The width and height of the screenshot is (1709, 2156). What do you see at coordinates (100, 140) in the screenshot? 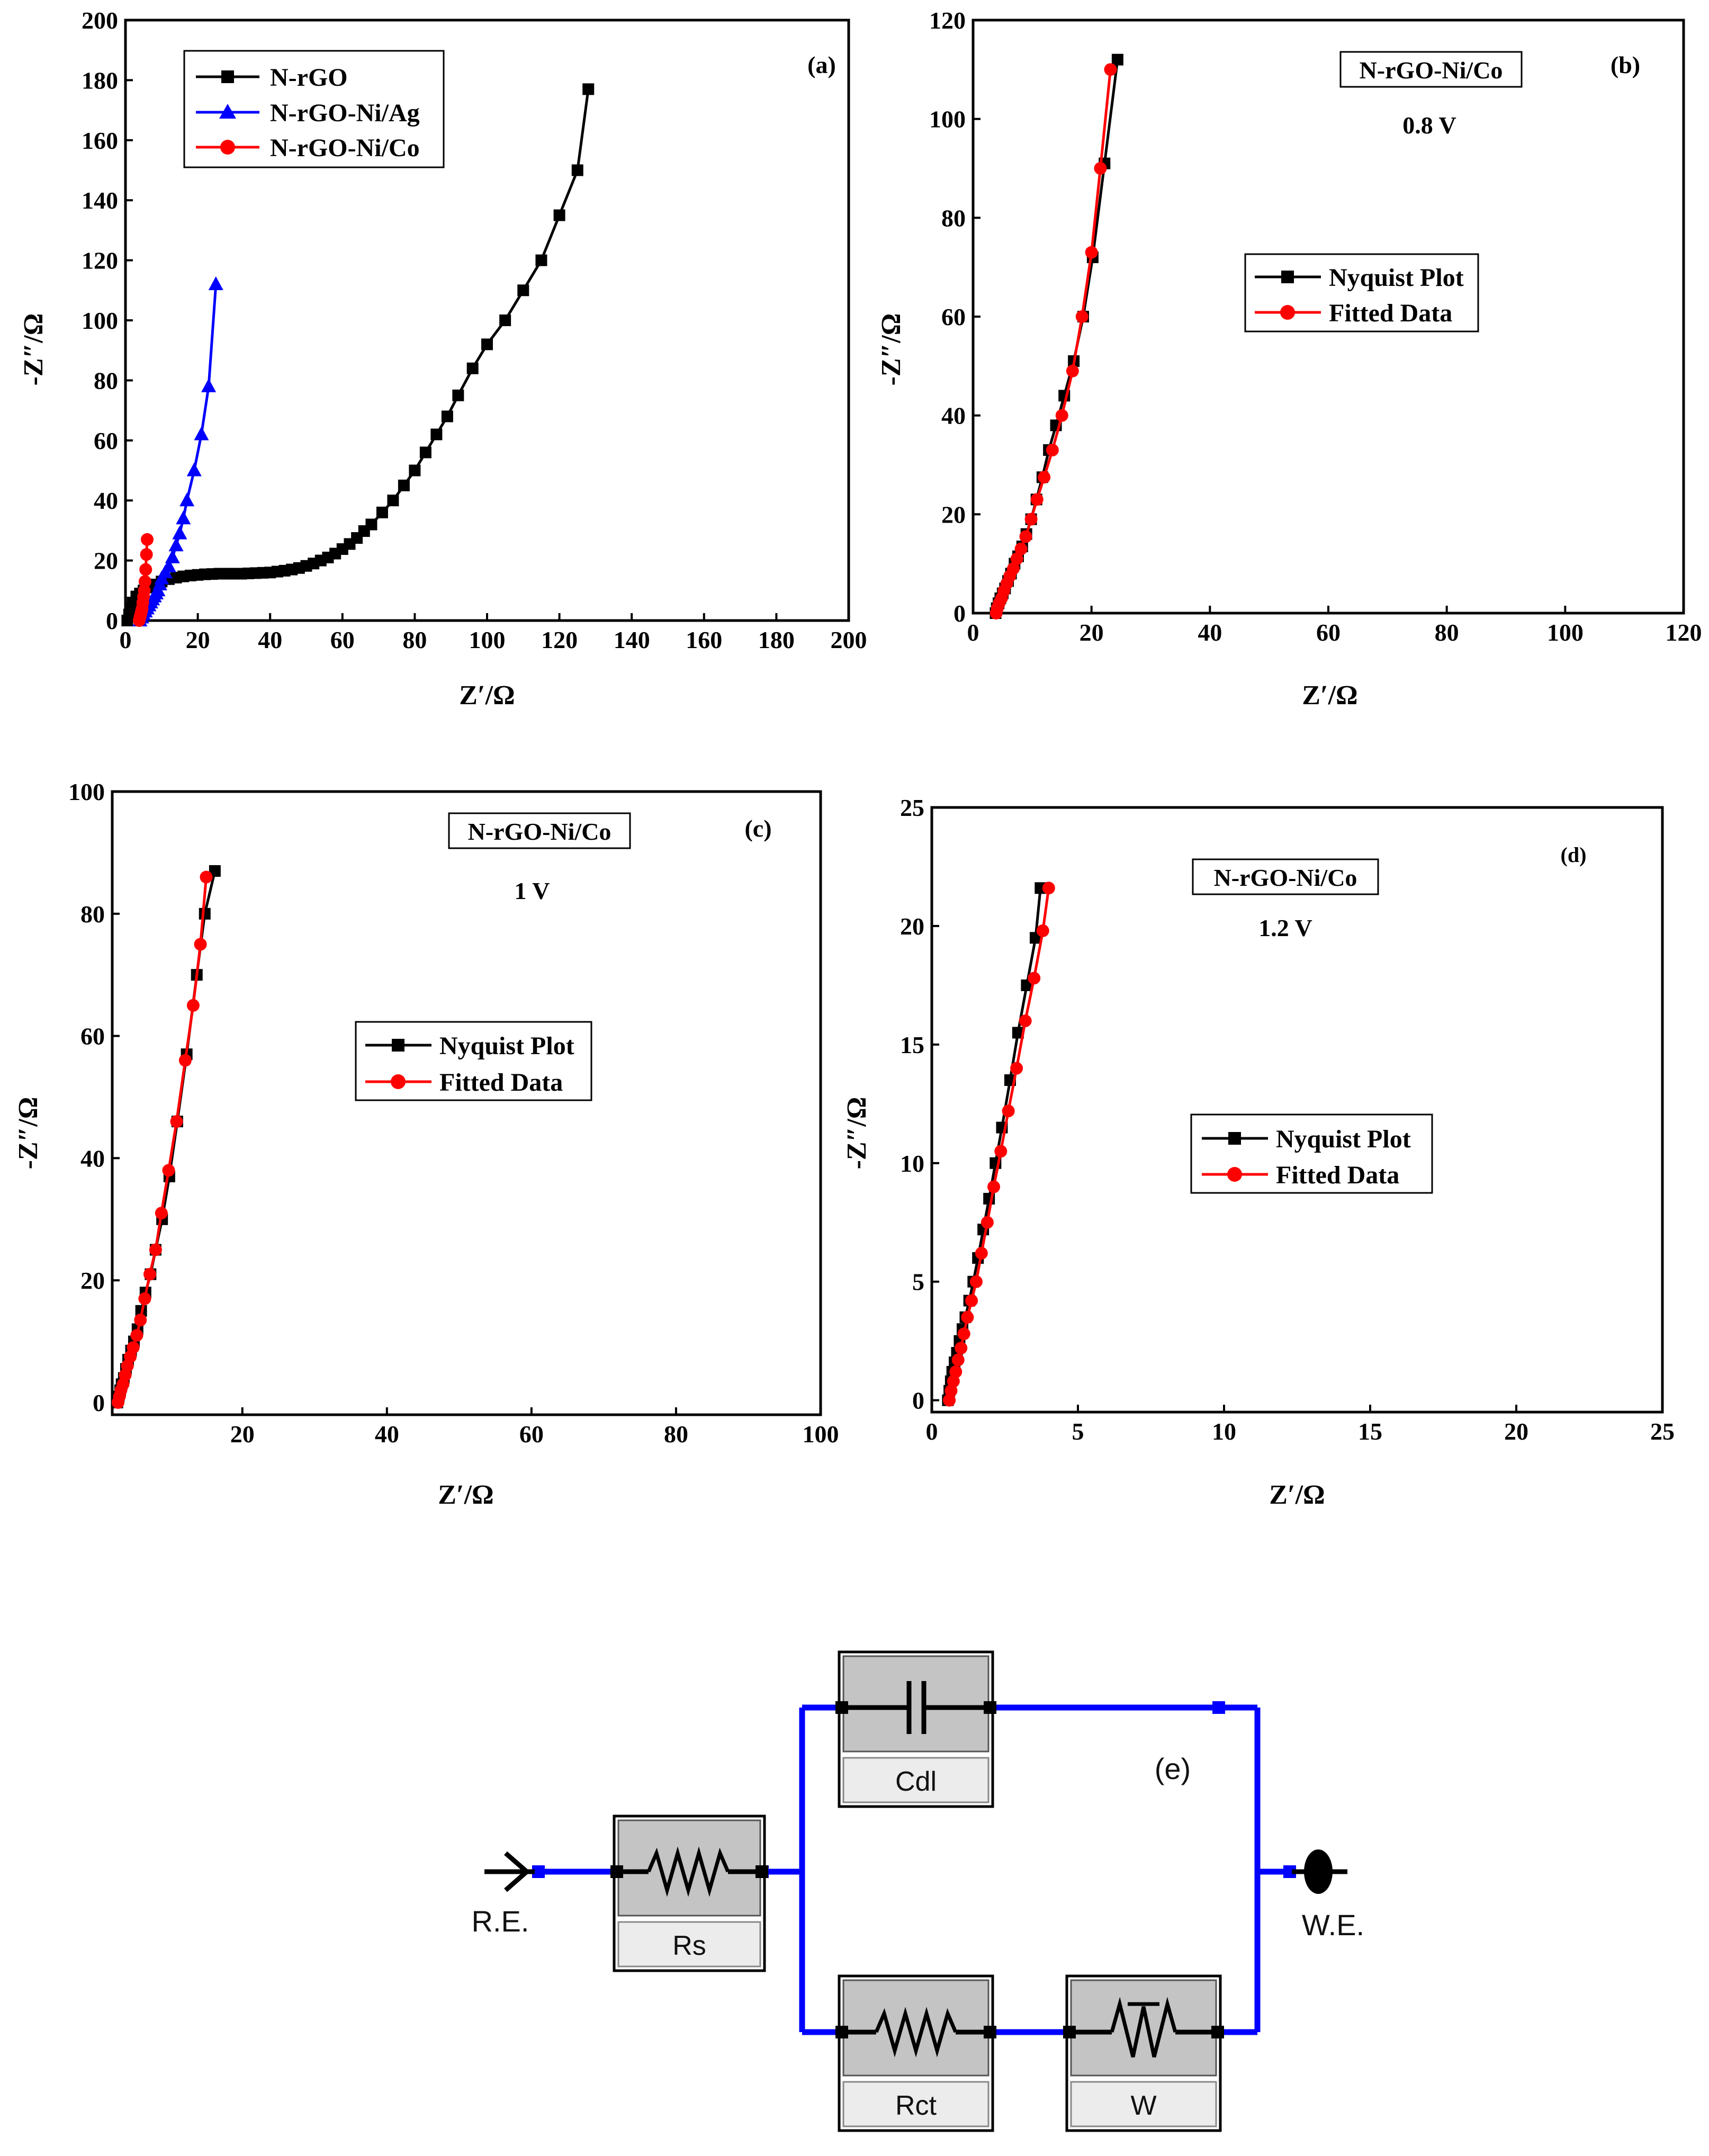
I see `y-tick-label: 160` at bounding box center [100, 140].